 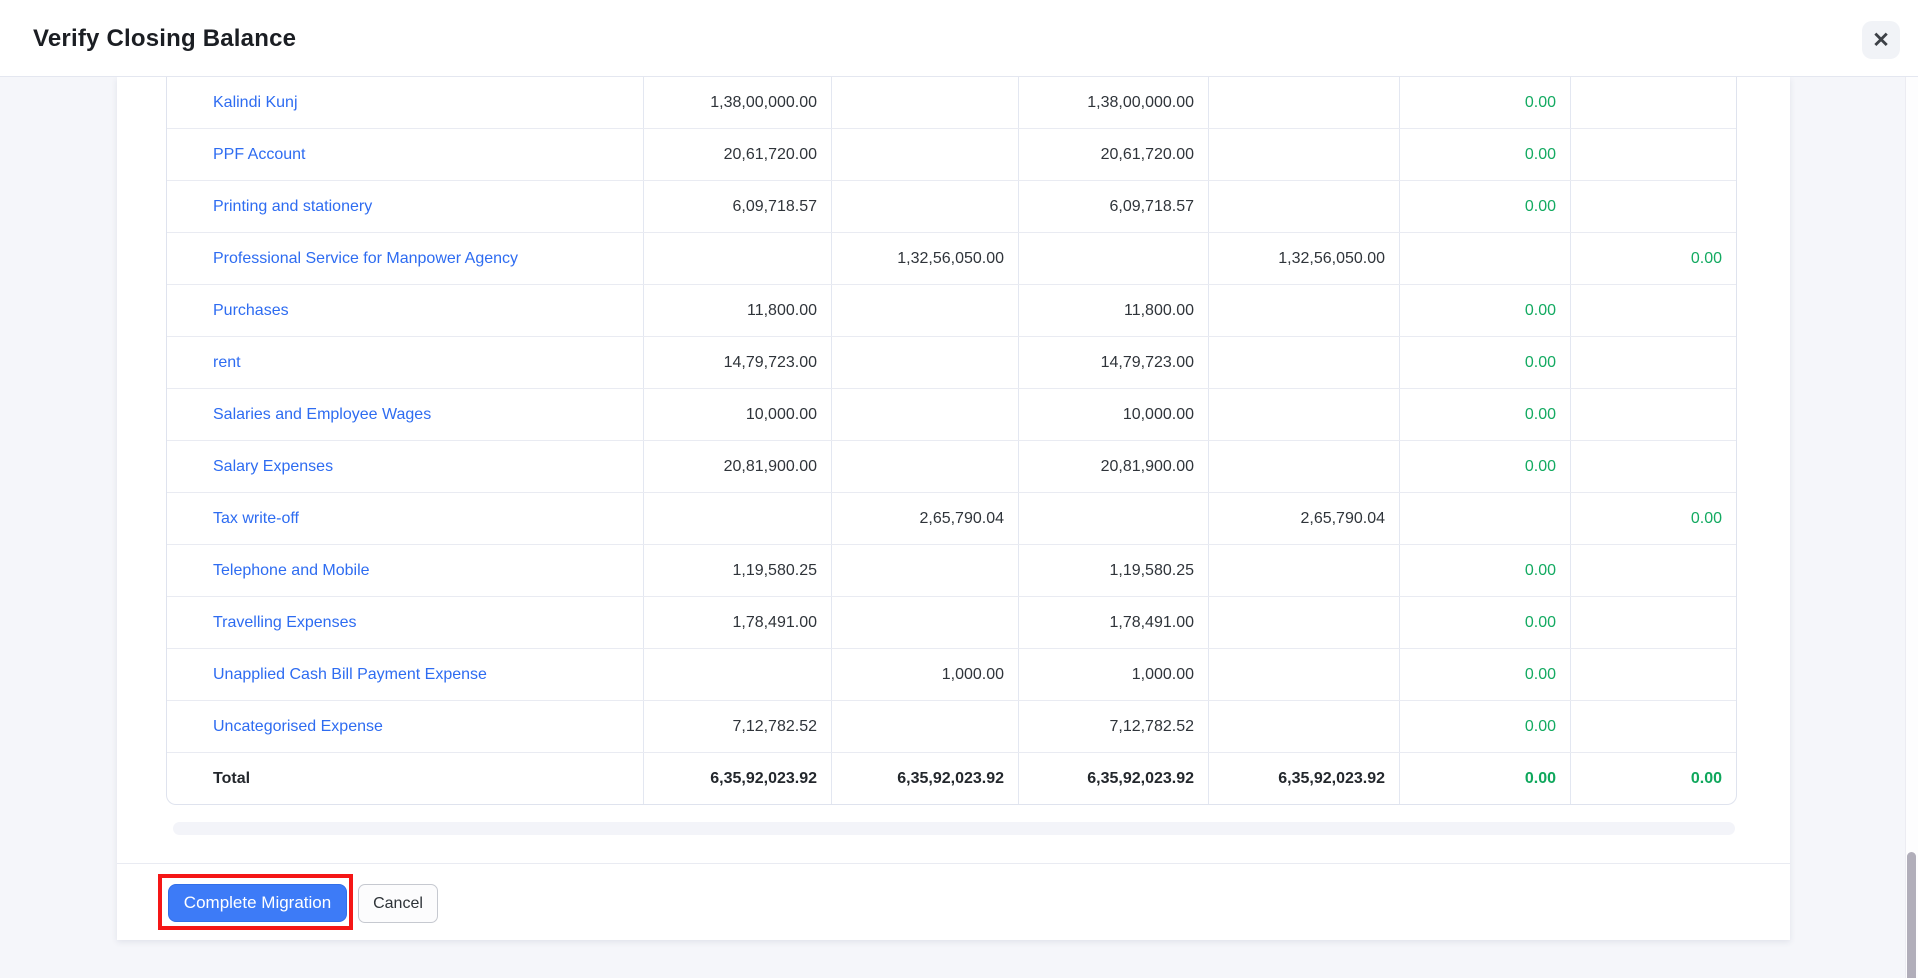 I want to click on close-icon: ✕, so click(x=1881, y=40).